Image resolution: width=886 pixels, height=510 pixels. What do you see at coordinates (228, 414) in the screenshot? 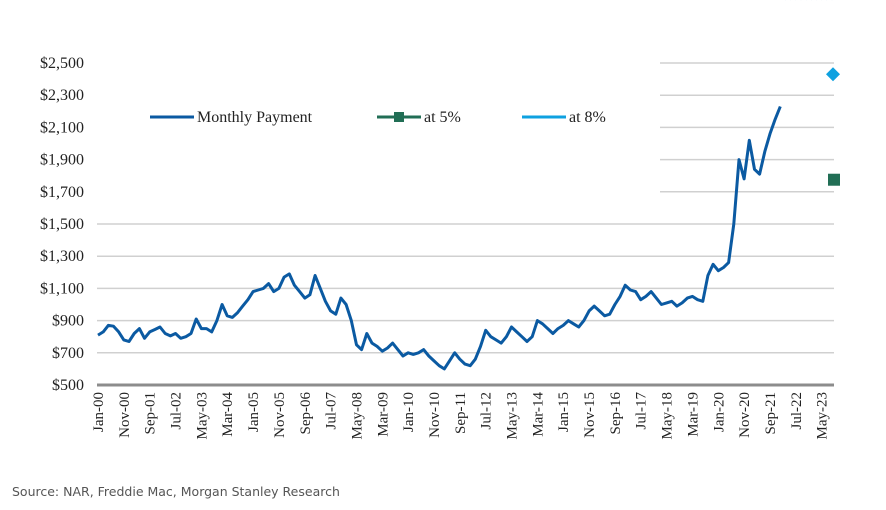
I see `x-tick-label: Mar-04` at bounding box center [228, 414].